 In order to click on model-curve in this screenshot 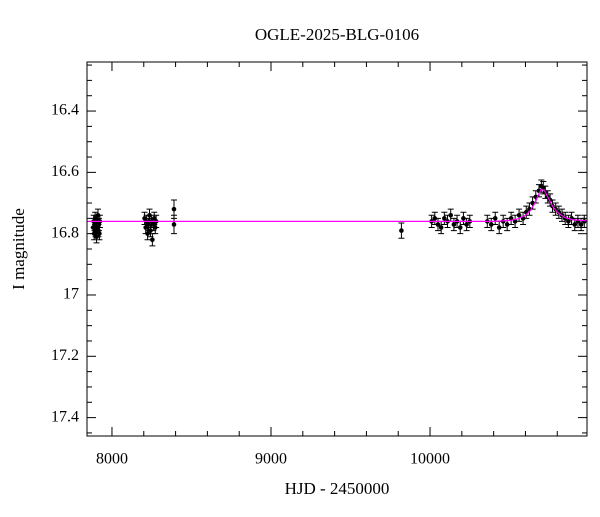, I will do `click(337, 205)`.